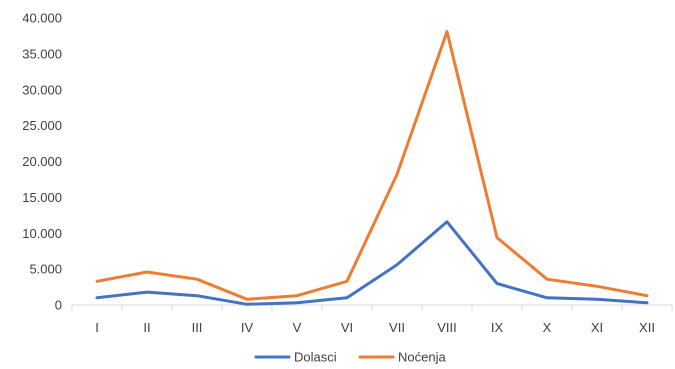 Image resolution: width=675 pixels, height=369 pixels. Describe the element at coordinates (397, 327) in the screenshot. I see `x-tick-label: VII` at that location.